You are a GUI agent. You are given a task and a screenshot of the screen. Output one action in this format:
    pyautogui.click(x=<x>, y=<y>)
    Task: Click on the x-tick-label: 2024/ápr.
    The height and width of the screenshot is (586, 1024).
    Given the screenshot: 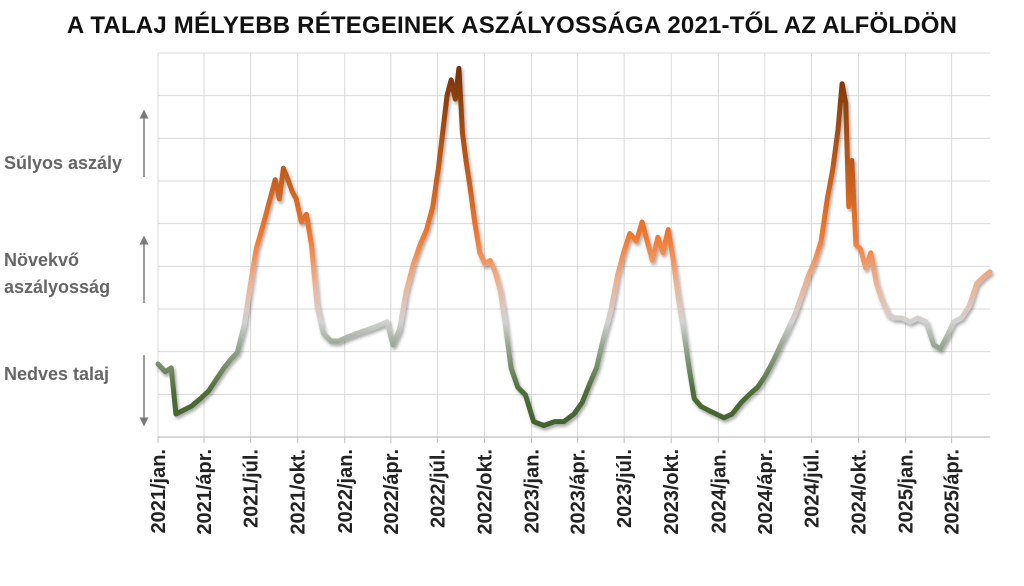 What is the action you would take?
    pyautogui.click(x=766, y=492)
    